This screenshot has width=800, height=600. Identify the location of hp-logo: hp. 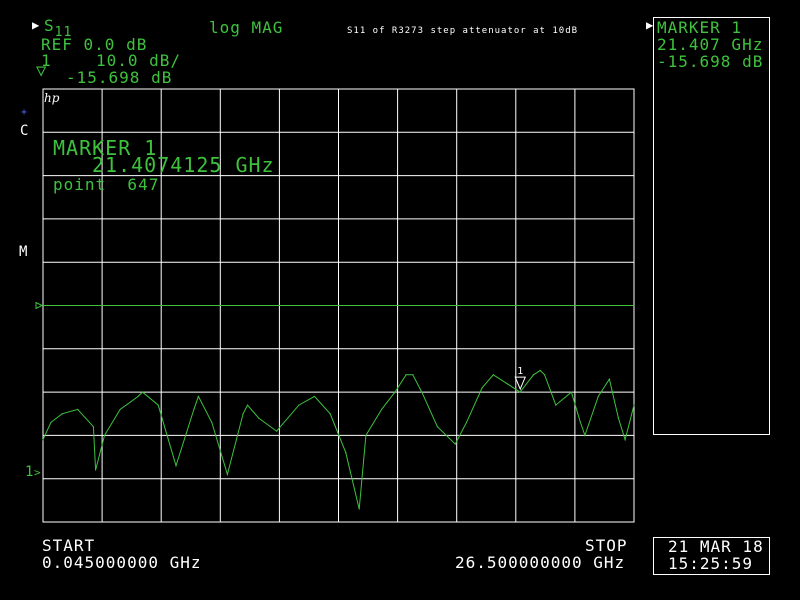
(52, 98).